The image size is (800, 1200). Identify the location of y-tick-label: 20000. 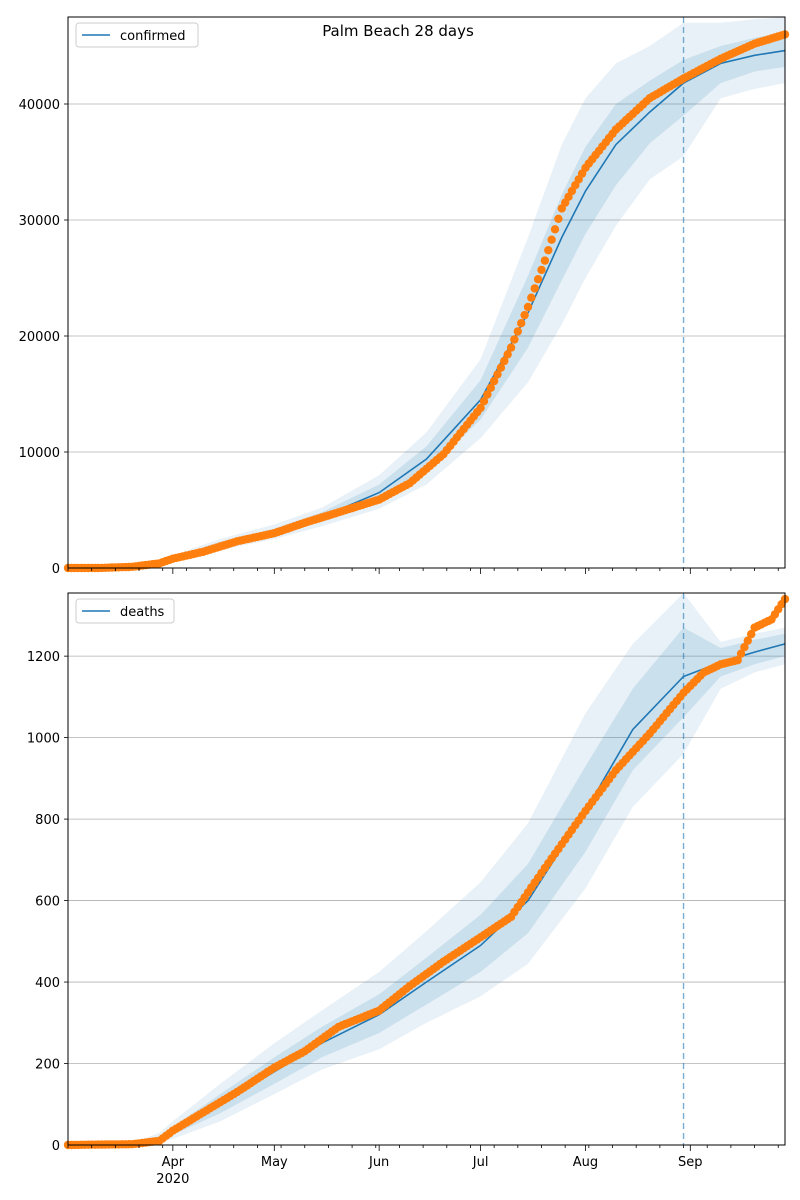
(39, 337).